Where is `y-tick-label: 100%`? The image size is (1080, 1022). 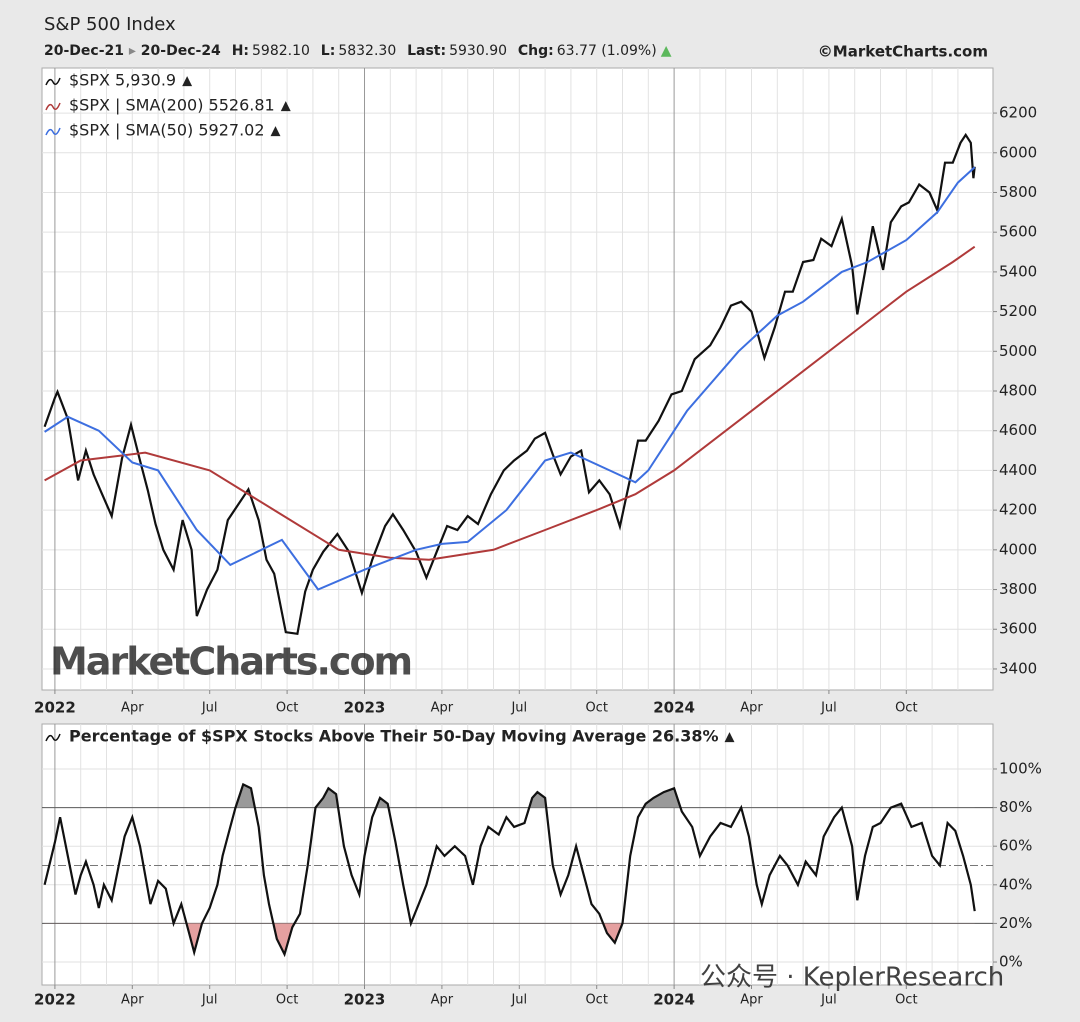
y-tick-label: 100% is located at coordinates (1020, 768).